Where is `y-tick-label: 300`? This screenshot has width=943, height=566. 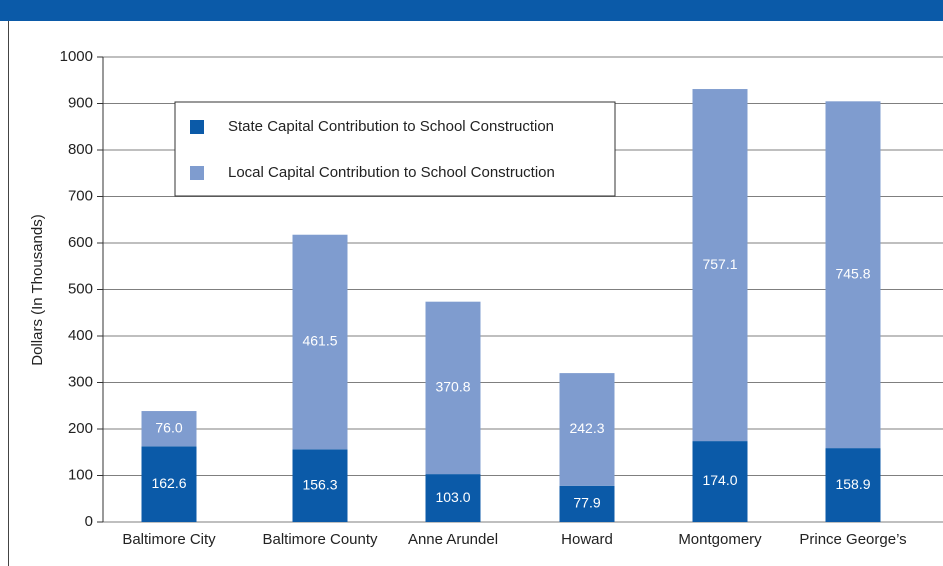 y-tick-label: 300 is located at coordinates (80, 381).